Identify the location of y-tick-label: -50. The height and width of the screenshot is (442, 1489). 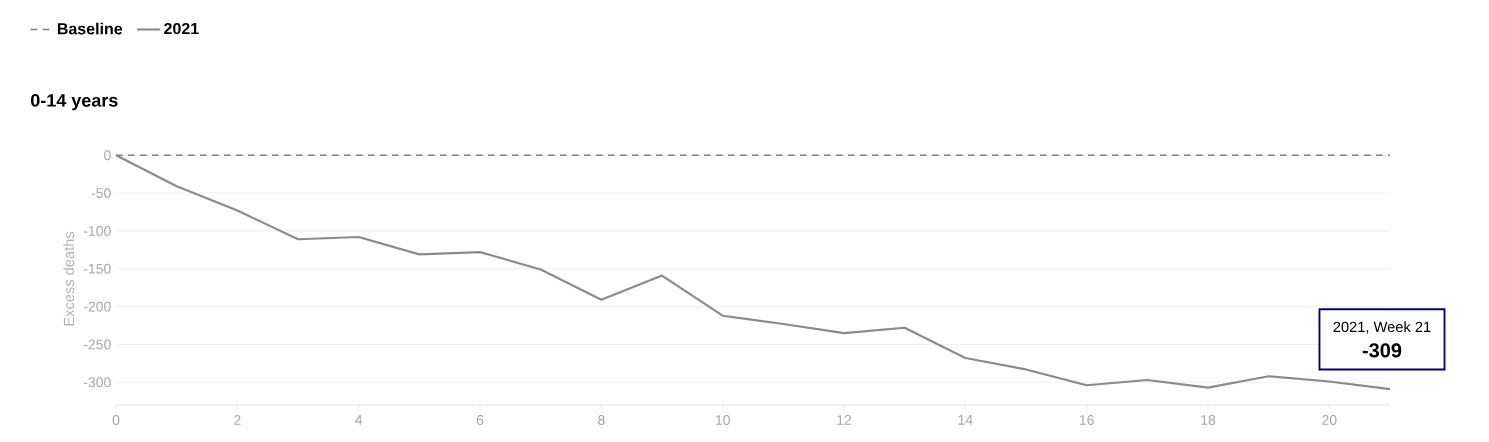
(101, 193).